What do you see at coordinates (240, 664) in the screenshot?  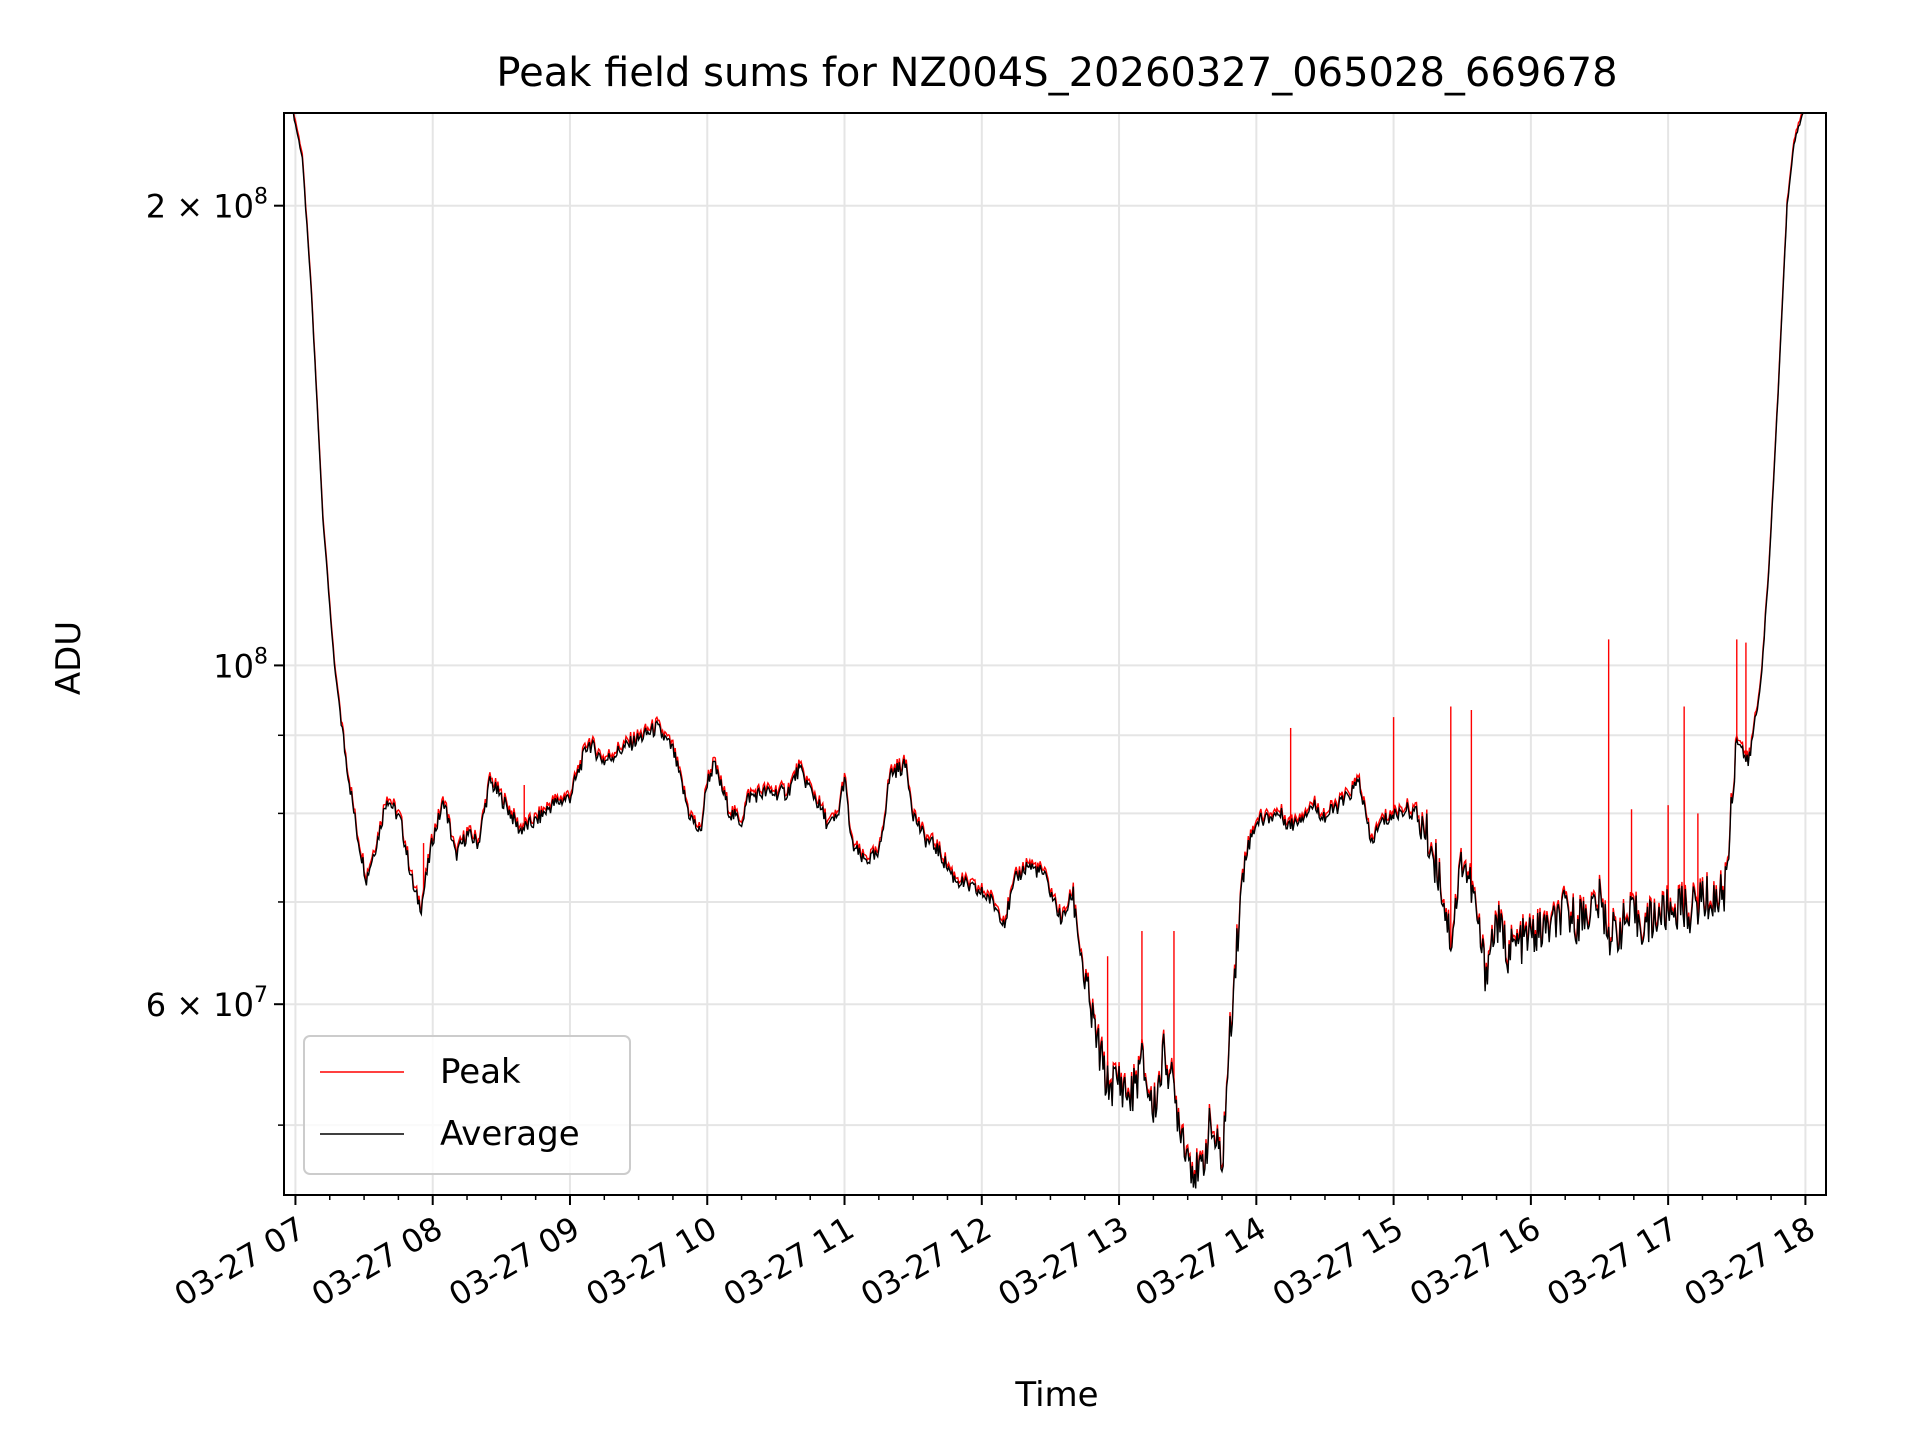 I see `y-tick-label: 108` at bounding box center [240, 664].